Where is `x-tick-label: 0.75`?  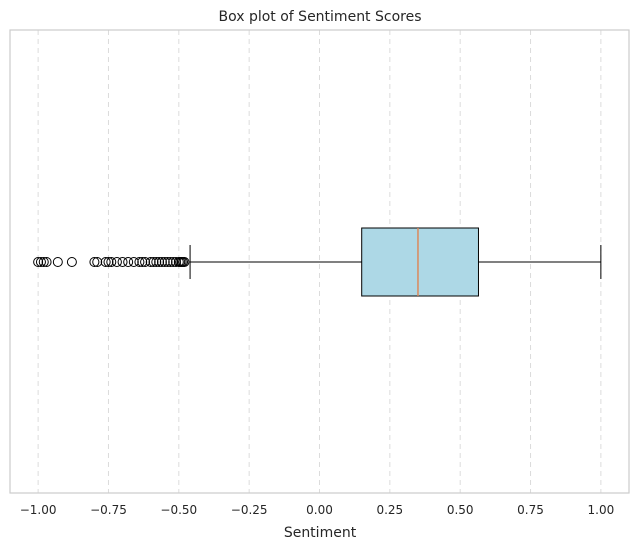 x-tick-label: 0.75 is located at coordinates (530, 510).